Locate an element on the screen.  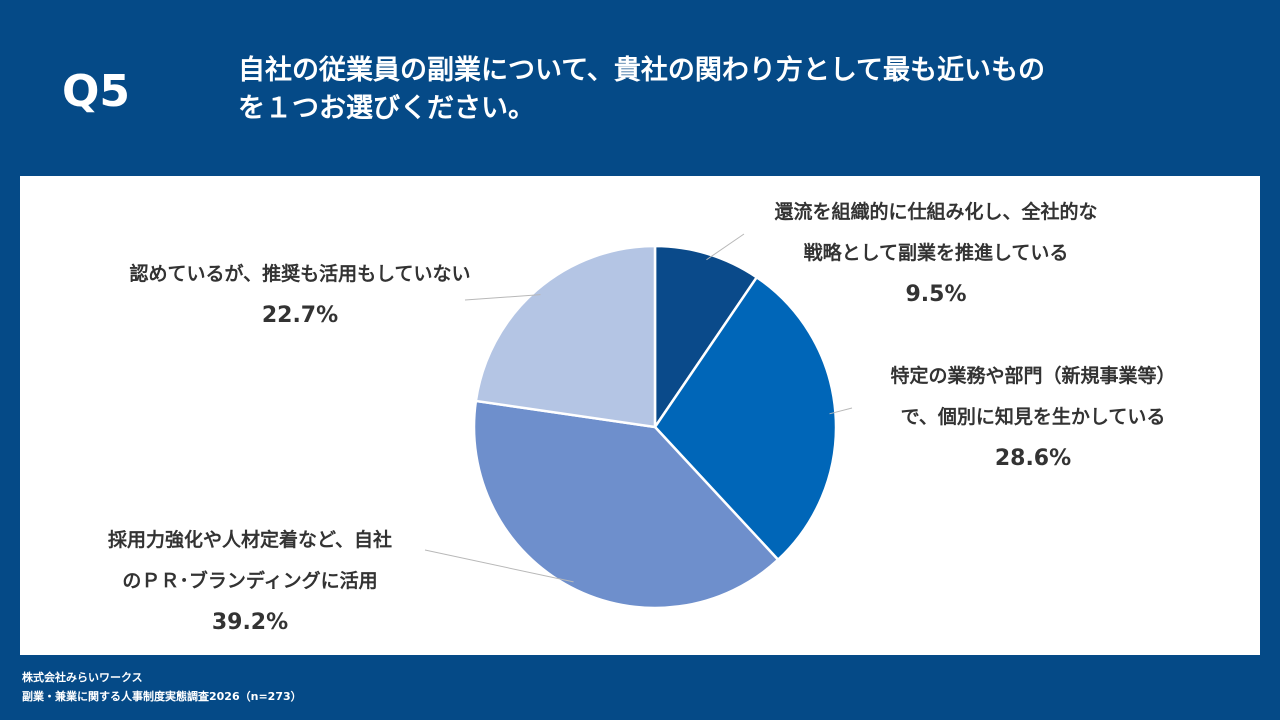
slice-label-1-line2: で、個別に知見を生かしている is located at coordinates (1033, 417).